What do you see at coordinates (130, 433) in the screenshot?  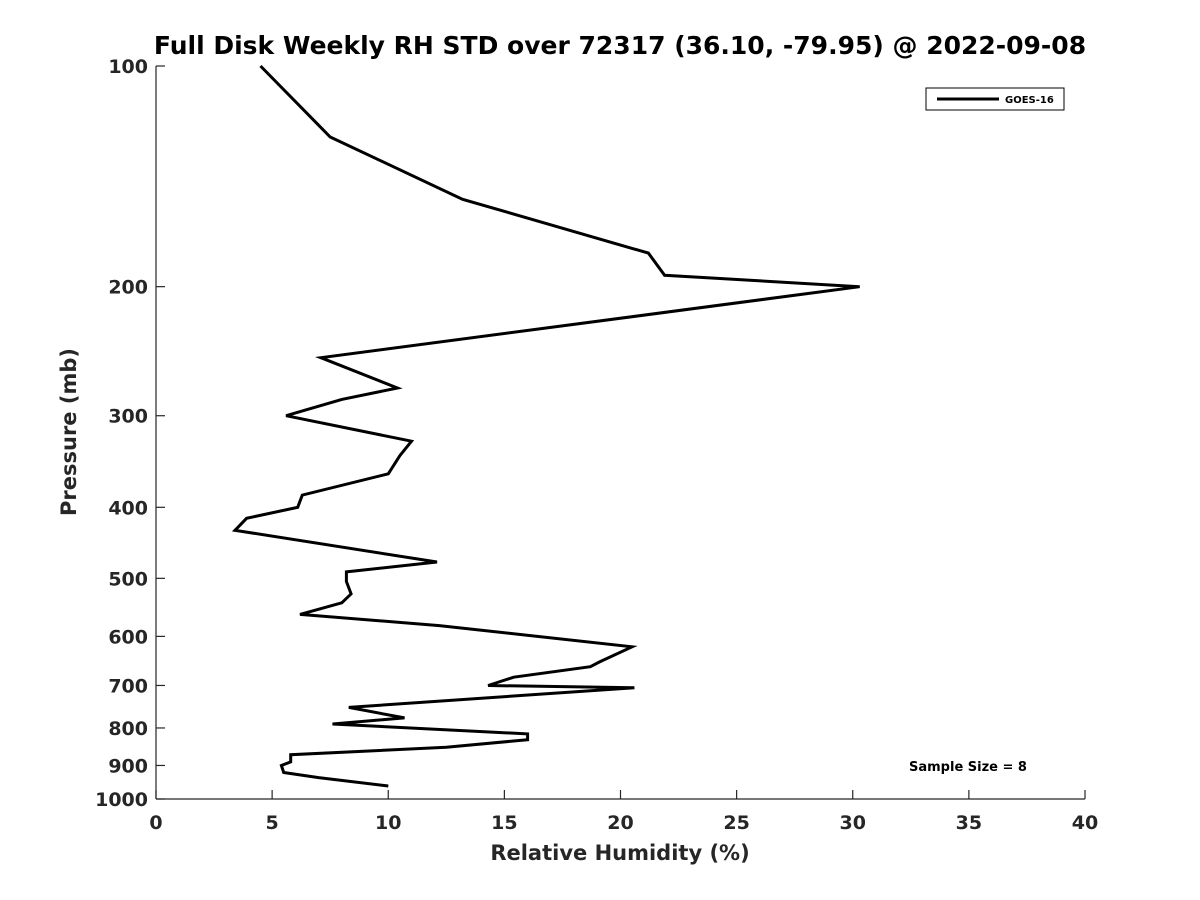 I see `y-axis: 100 200 300 400 500 600 700 800 900 1000` at bounding box center [130, 433].